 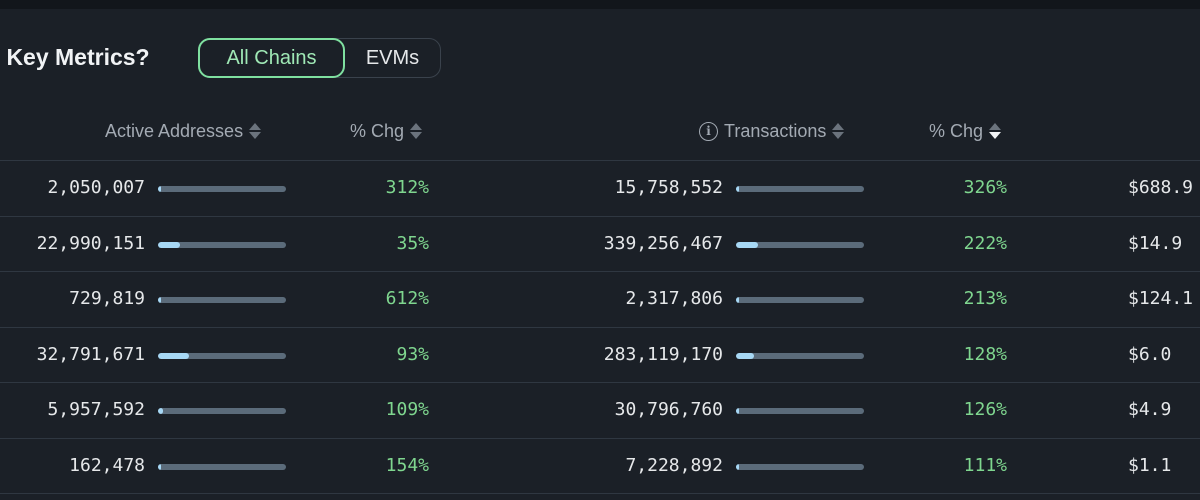 What do you see at coordinates (775, 130) in the screenshot?
I see `col-label-transactions: Transactions` at bounding box center [775, 130].